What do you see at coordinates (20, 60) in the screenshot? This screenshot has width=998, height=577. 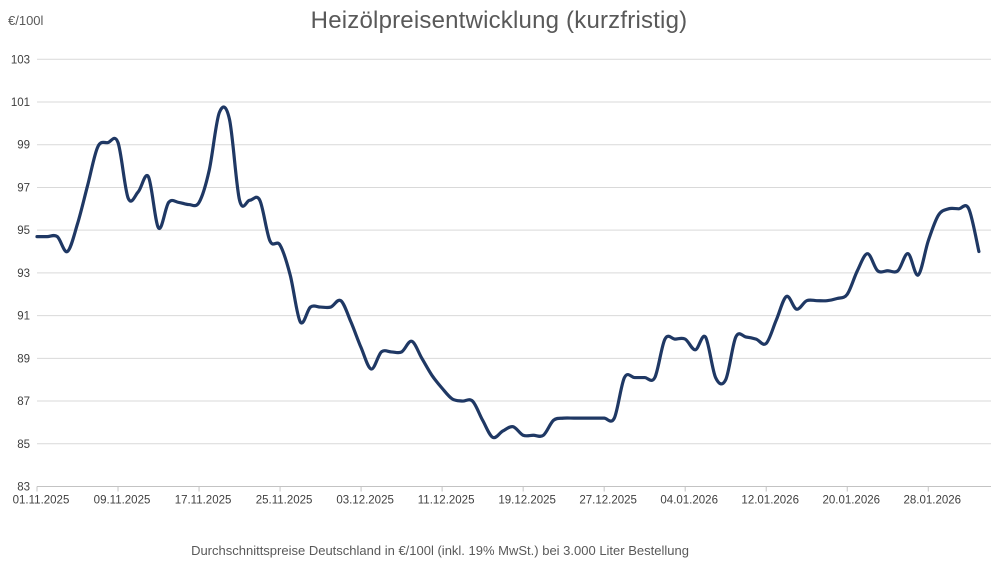 I see `y-tick-label: 103` at bounding box center [20, 60].